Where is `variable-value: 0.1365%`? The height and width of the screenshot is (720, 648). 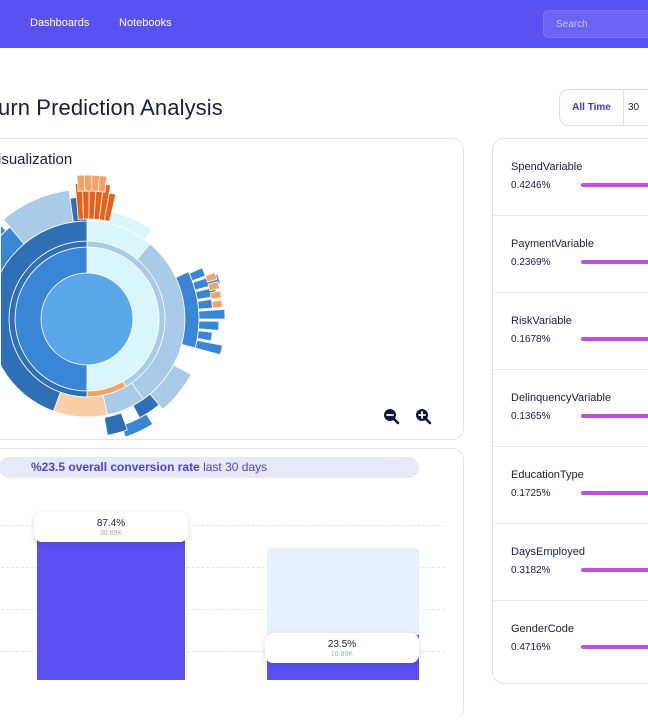
variable-value: 0.1365% is located at coordinates (531, 416).